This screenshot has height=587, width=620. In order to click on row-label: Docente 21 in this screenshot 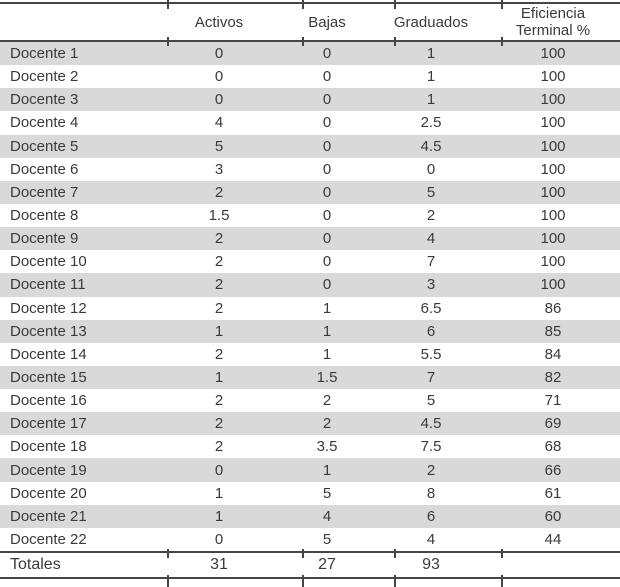, I will do `click(48, 516)`.